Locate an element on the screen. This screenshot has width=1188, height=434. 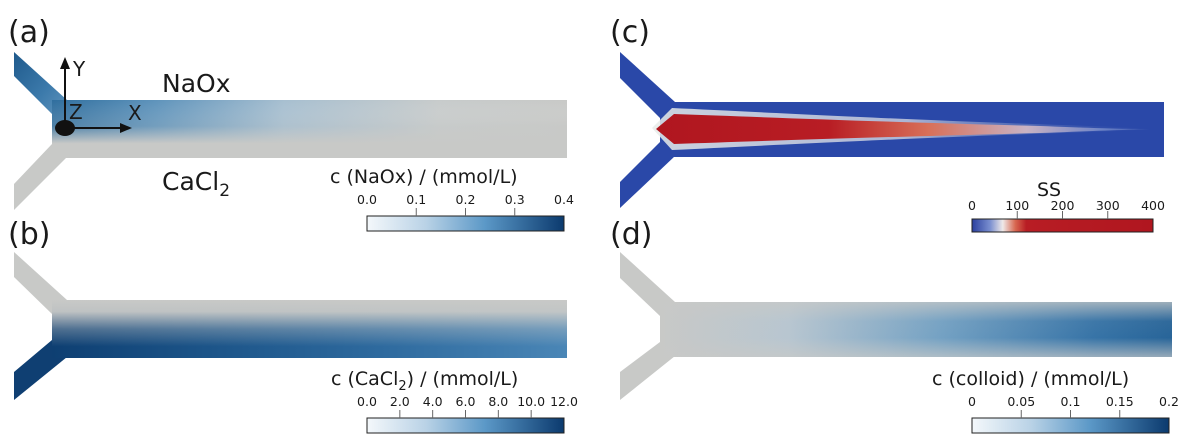
naox-stream-label: NaOx is located at coordinates (196, 83).